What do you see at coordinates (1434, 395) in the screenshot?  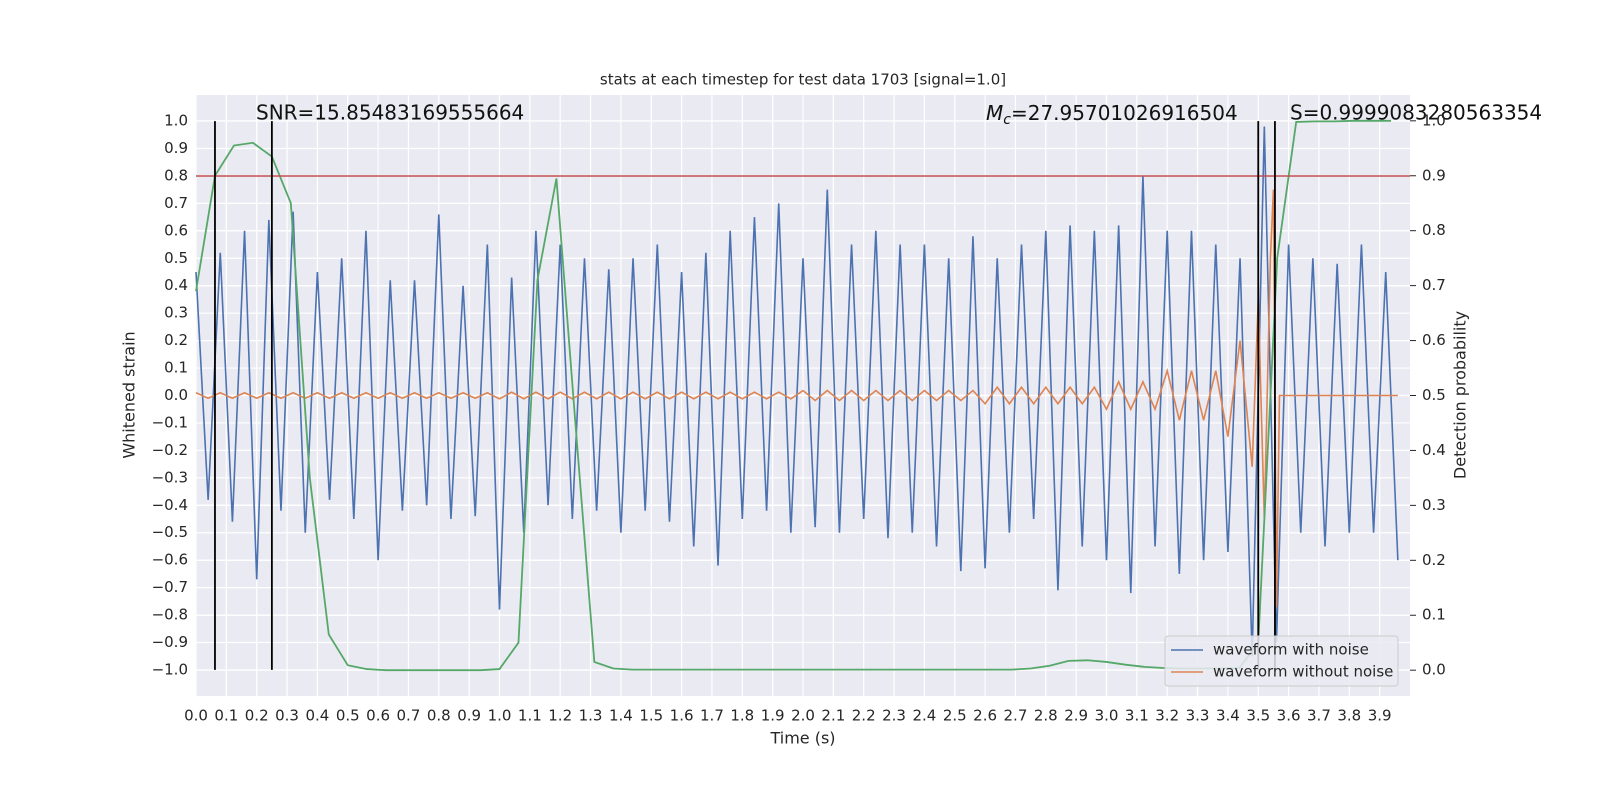 I see `y2-tick-label: 0.5` at bounding box center [1434, 395].